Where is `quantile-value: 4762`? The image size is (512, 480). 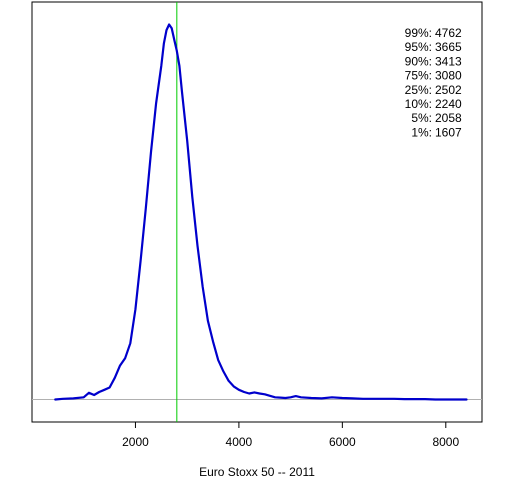 quantile-value: 4762 is located at coordinates (448, 33).